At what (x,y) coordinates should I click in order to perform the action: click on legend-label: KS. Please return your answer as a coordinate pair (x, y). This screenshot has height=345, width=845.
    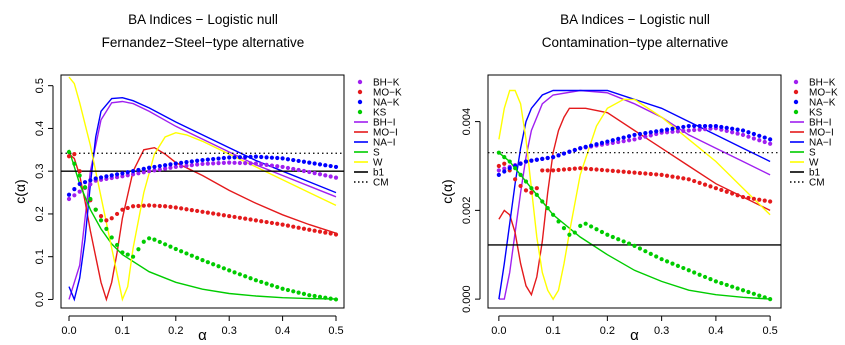
    Looking at the image, I should click on (816, 113).